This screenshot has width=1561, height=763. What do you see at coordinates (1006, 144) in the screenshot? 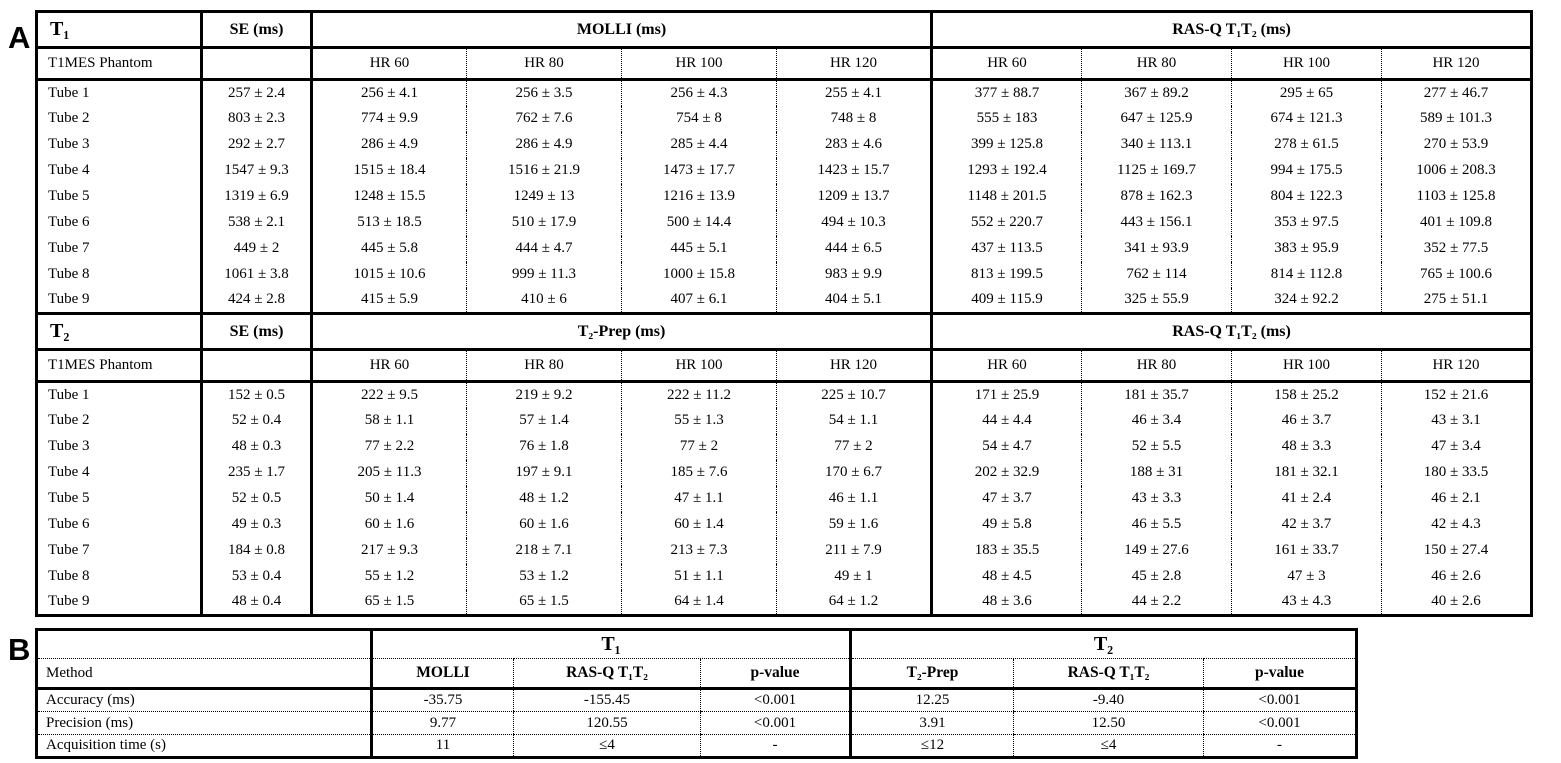
I see `value-cell: 399 ± 125.8` at bounding box center [1006, 144].